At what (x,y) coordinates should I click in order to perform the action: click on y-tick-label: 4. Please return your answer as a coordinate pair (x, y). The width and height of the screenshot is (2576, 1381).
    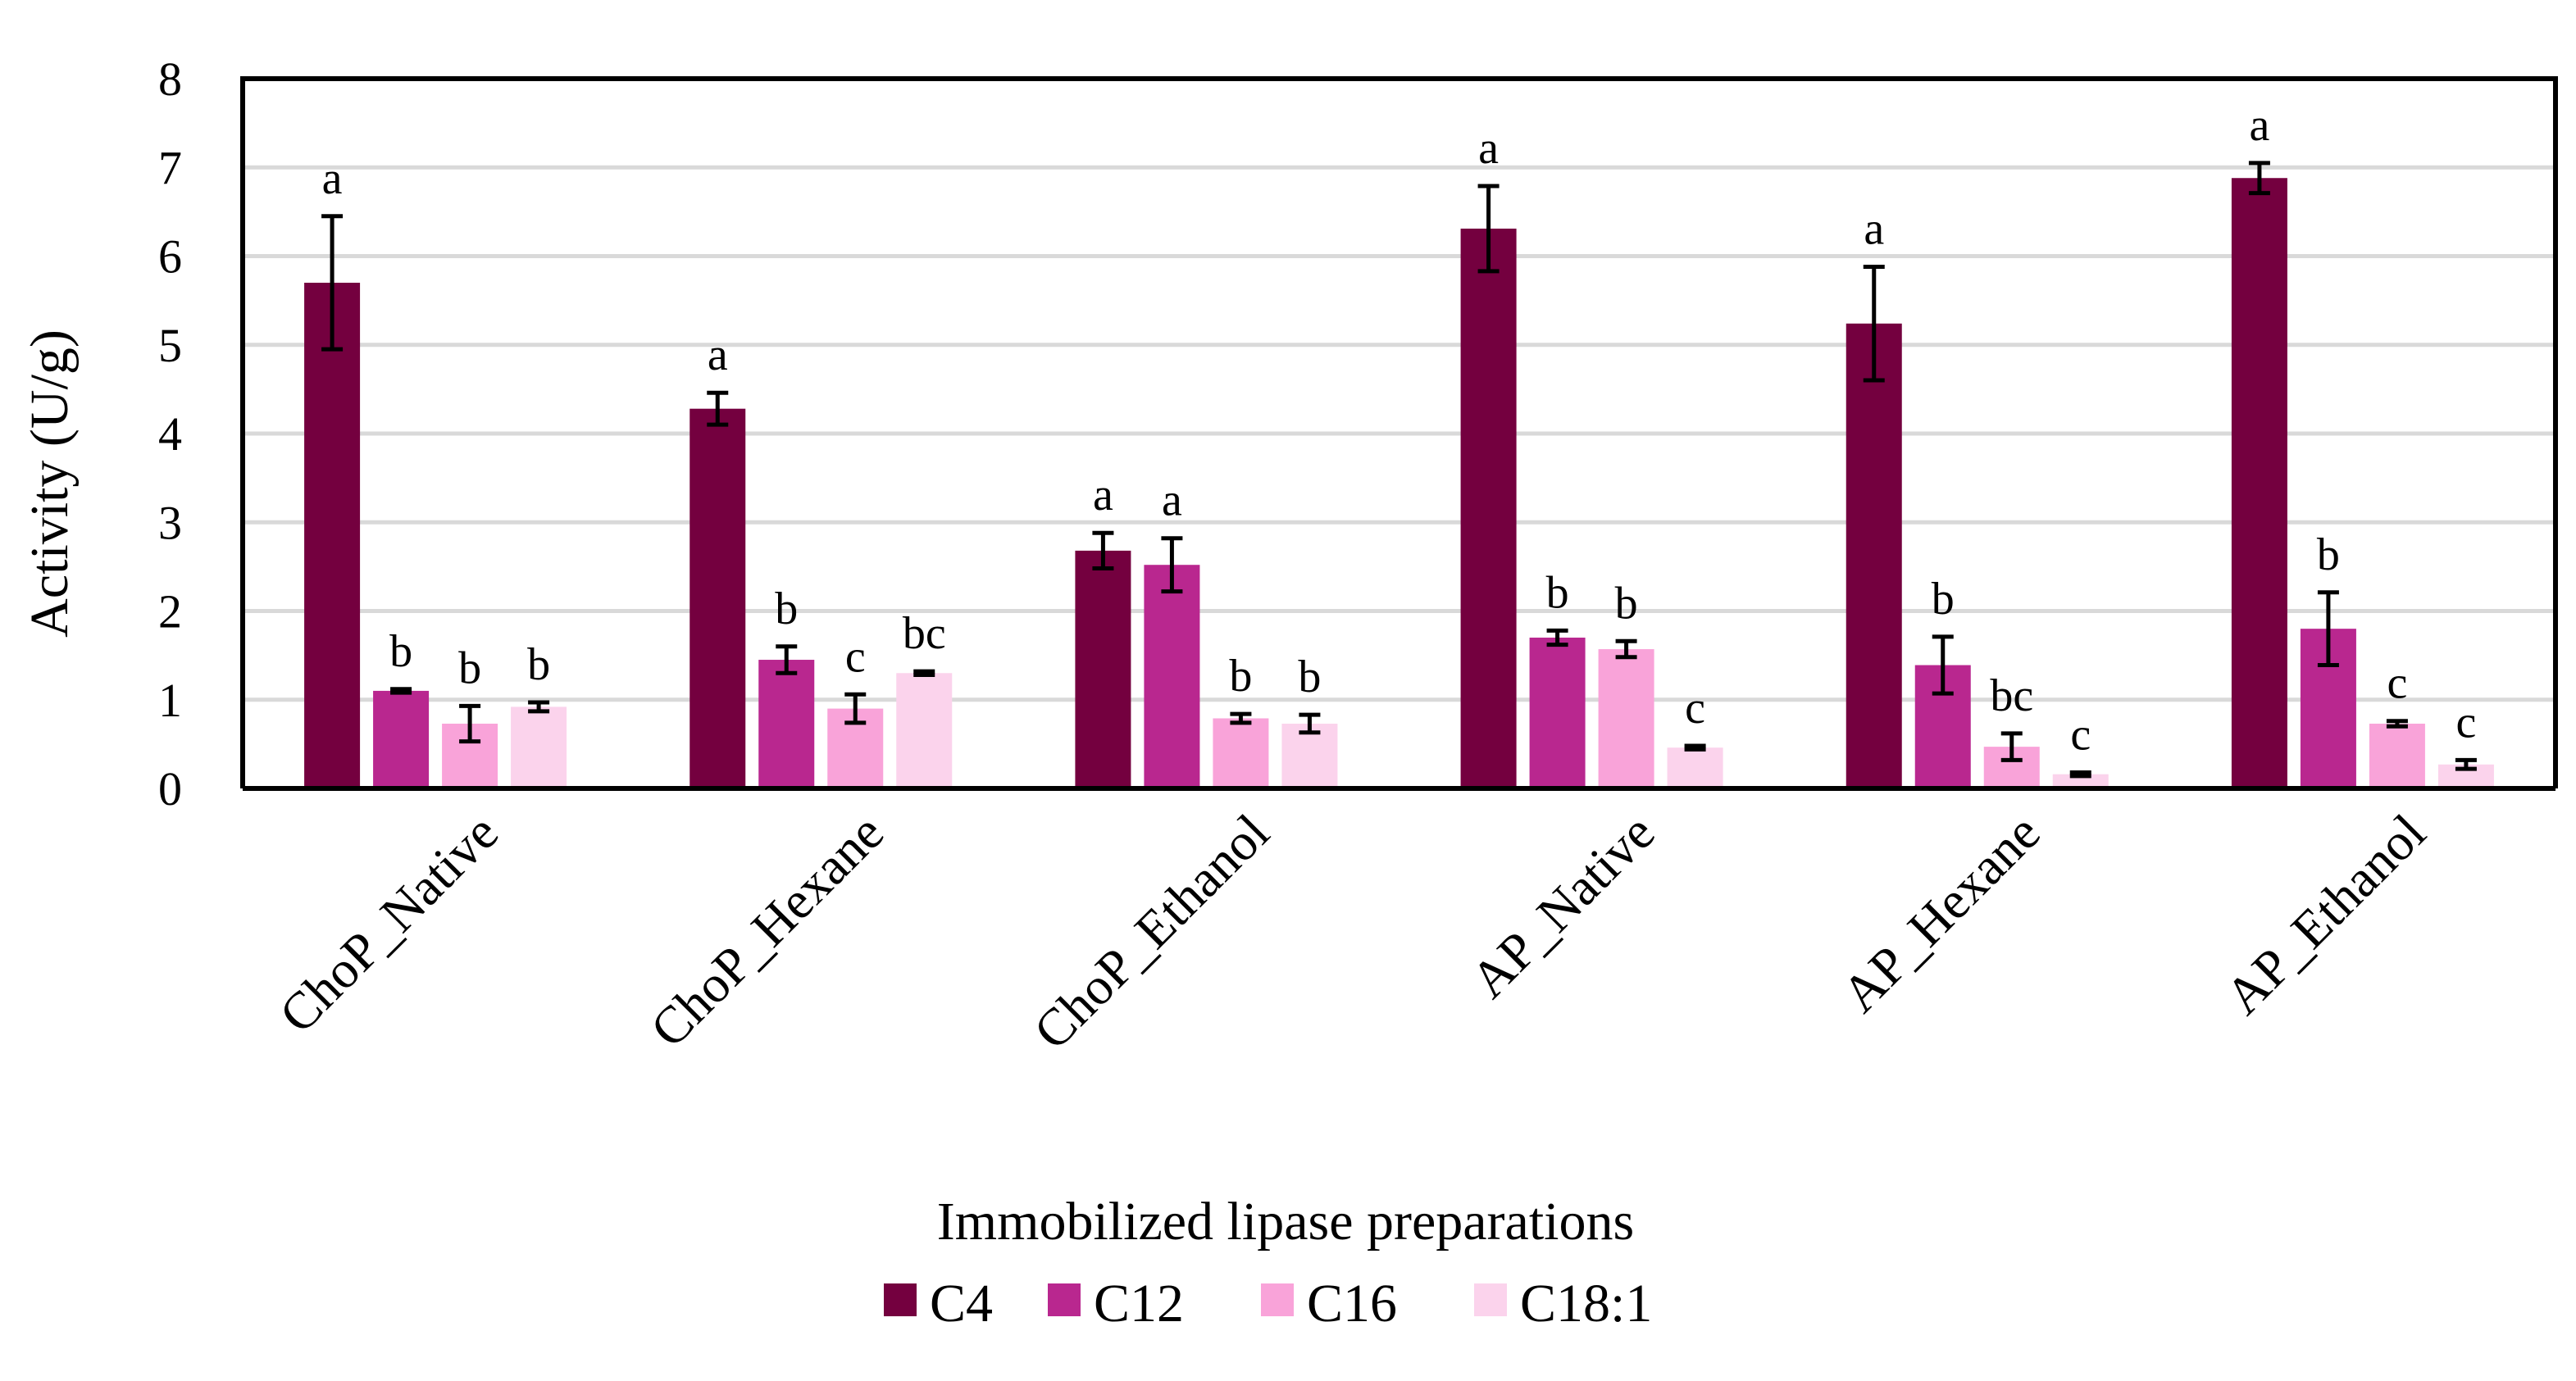
    Looking at the image, I should click on (170, 434).